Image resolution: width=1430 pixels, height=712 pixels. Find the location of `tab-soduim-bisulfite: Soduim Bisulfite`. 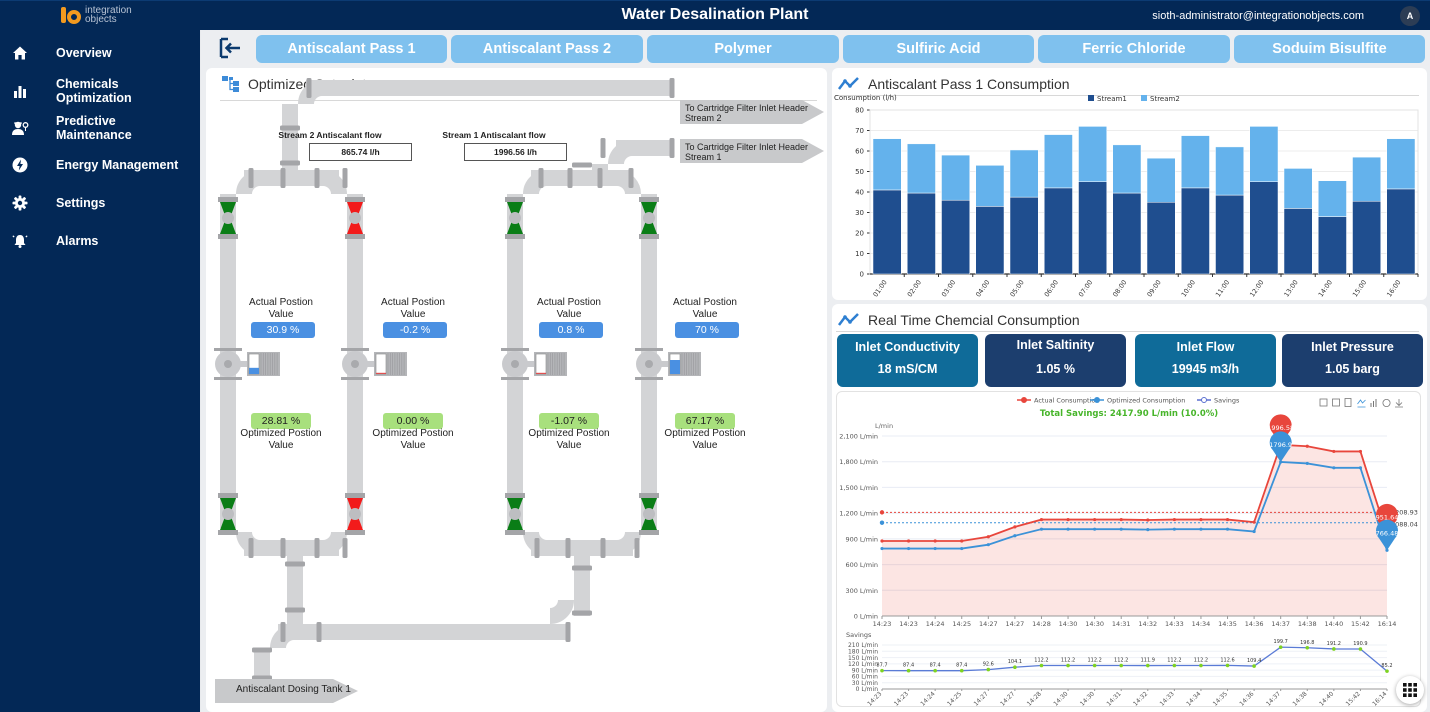

tab-soduim-bisulfite: Soduim Bisulfite is located at coordinates (1329, 49).